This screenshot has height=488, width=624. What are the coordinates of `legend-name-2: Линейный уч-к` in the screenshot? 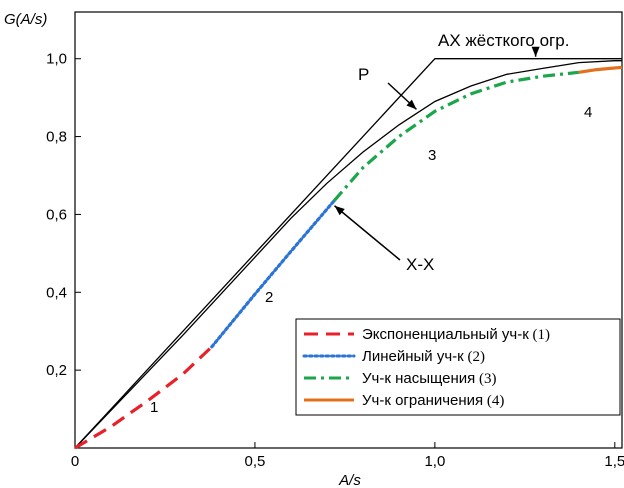 It's located at (413, 356).